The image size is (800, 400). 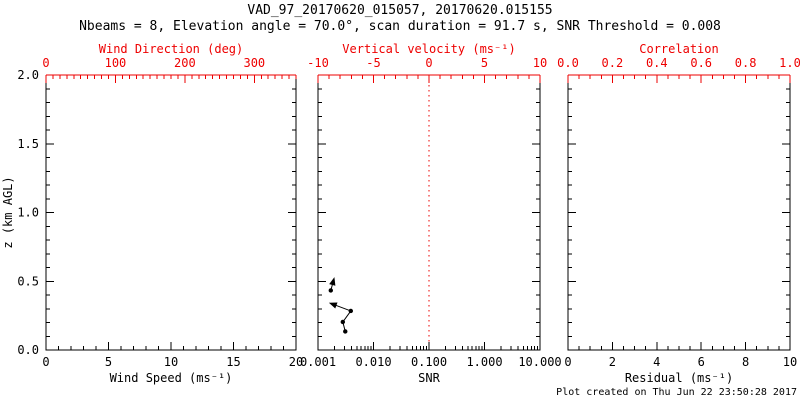 I want to click on residual-bottom-axis: 0 2 4 6 8 10 Residual (ms⁻¹), so click(x=680, y=363).